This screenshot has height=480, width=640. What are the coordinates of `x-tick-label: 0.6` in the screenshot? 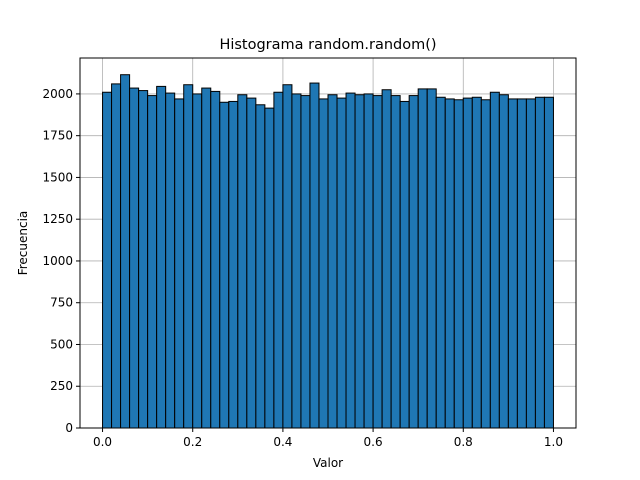 It's located at (373, 442).